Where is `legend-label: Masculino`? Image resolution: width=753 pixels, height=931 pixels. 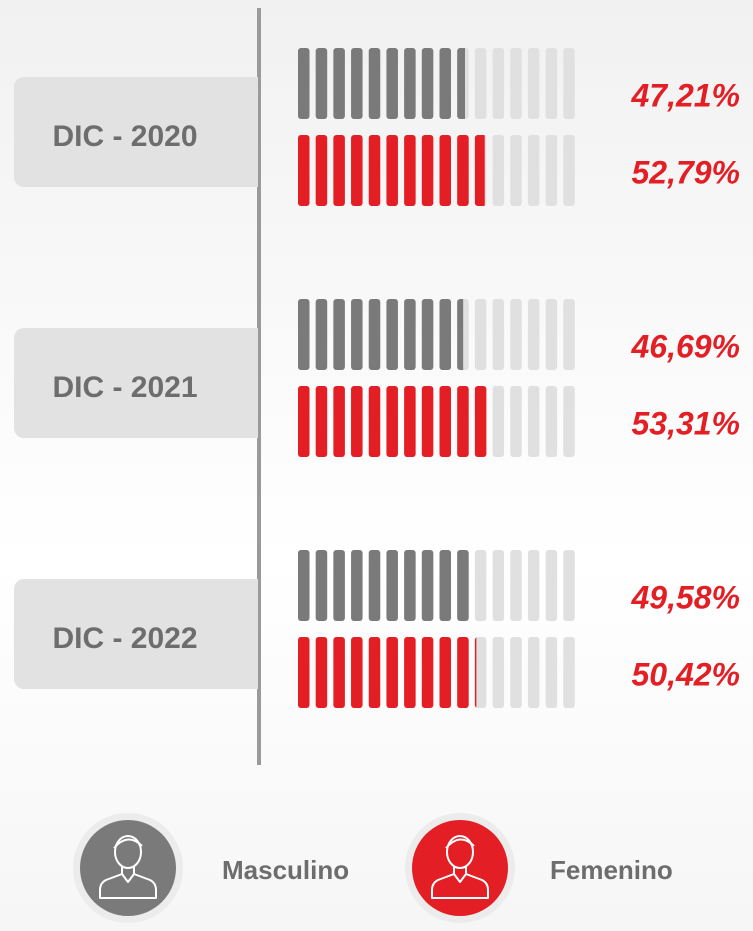 legend-label: Masculino is located at coordinates (285, 870).